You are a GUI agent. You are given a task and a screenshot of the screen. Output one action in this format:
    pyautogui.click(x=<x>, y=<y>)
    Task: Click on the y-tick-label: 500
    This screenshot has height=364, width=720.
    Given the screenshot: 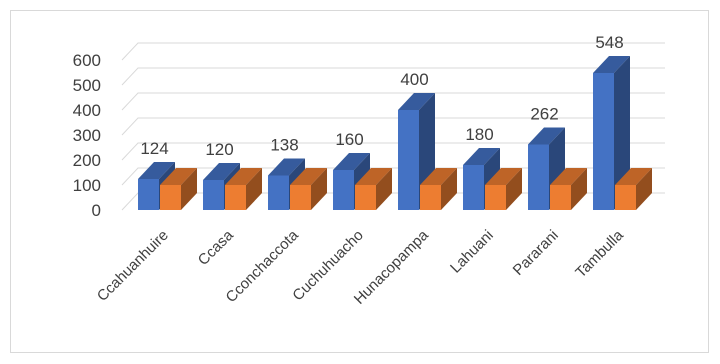 What is the action you would take?
    pyautogui.click(x=87, y=85)
    